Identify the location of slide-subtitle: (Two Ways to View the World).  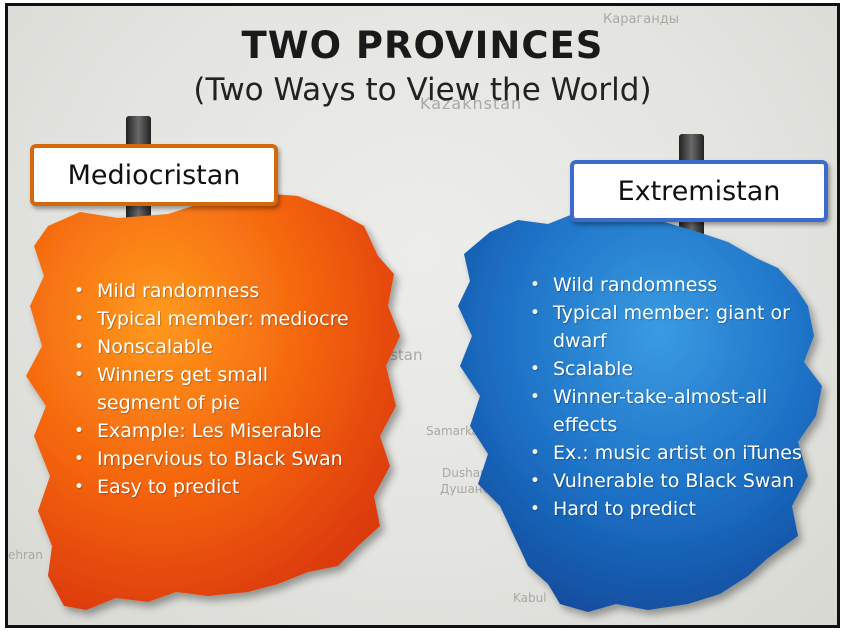
(422, 90).